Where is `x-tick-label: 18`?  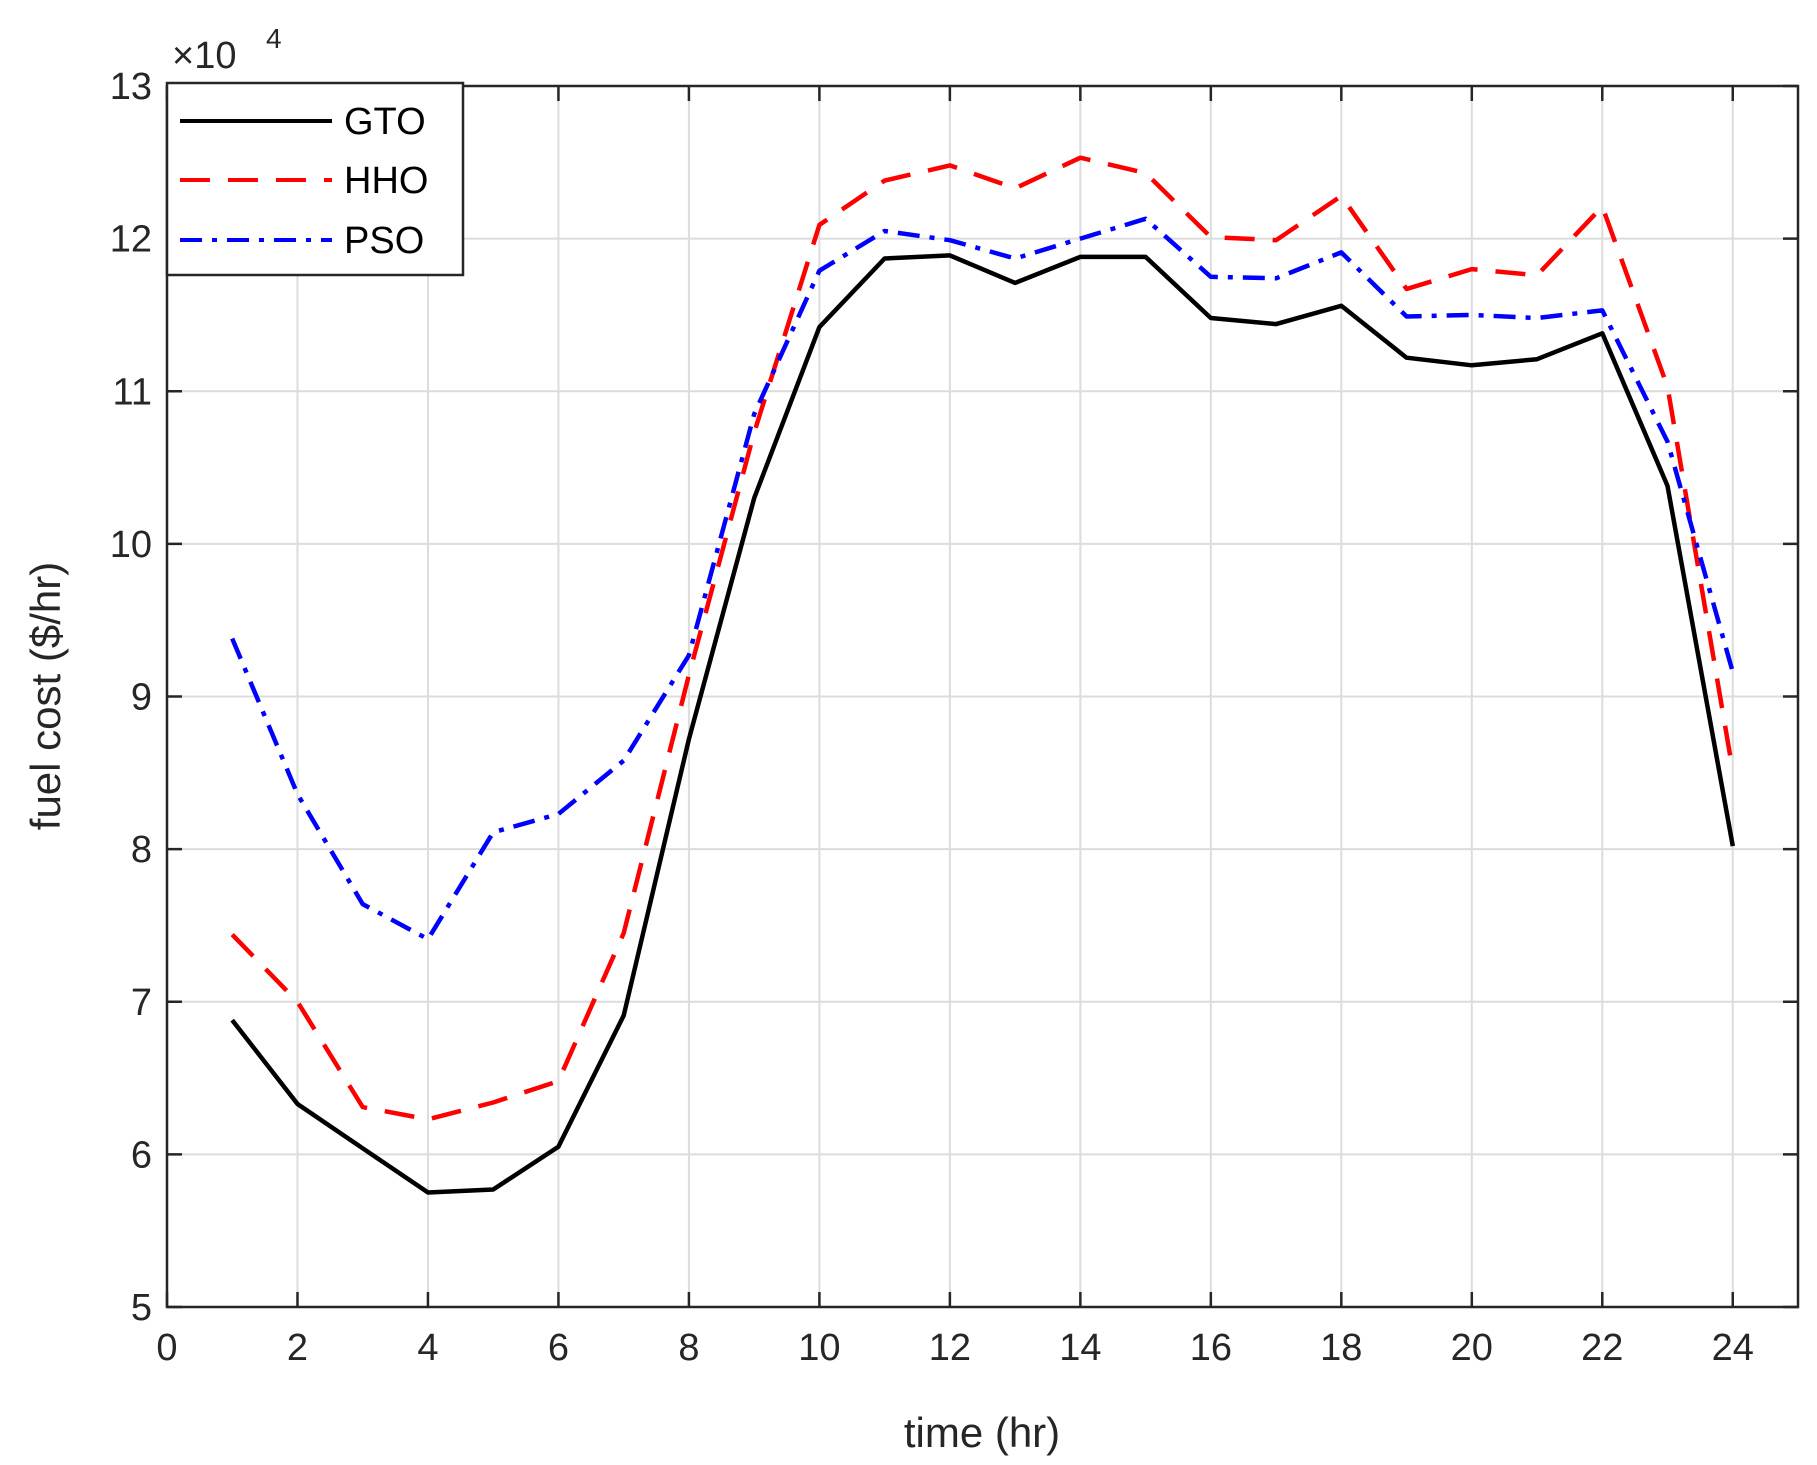
x-tick-label: 18 is located at coordinates (1341, 1348).